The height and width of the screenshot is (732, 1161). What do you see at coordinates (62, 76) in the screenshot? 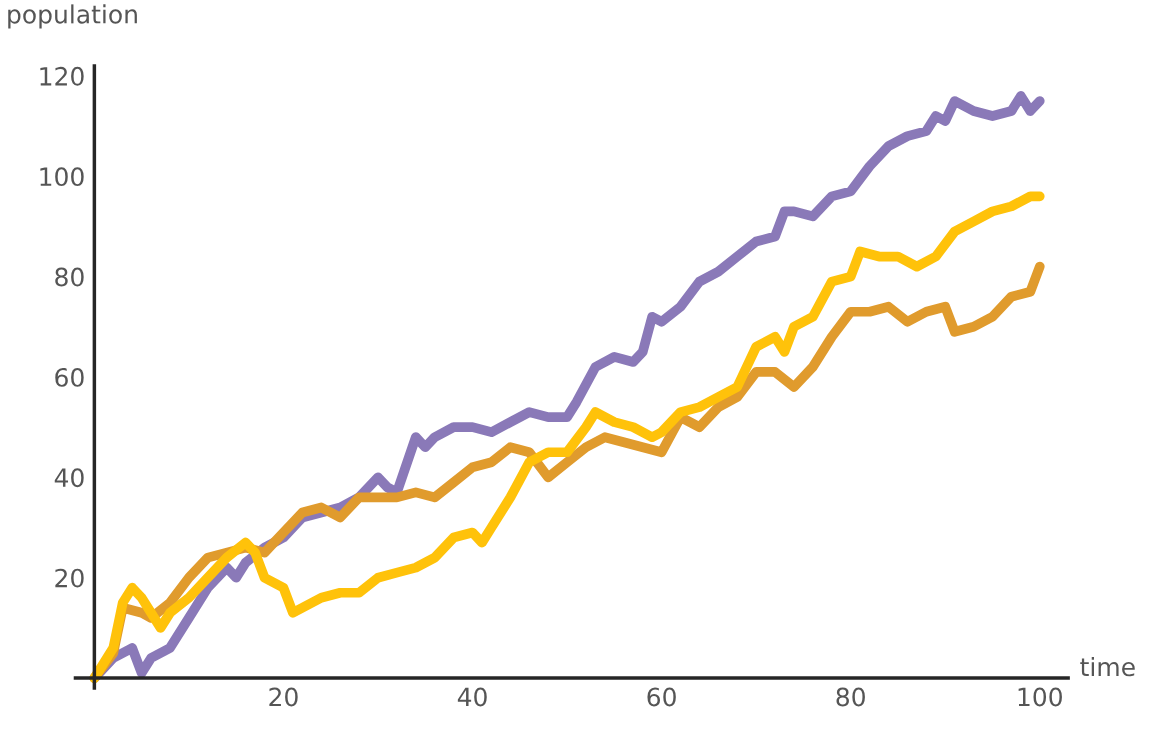
I see `y-tick-label: 120` at bounding box center [62, 76].